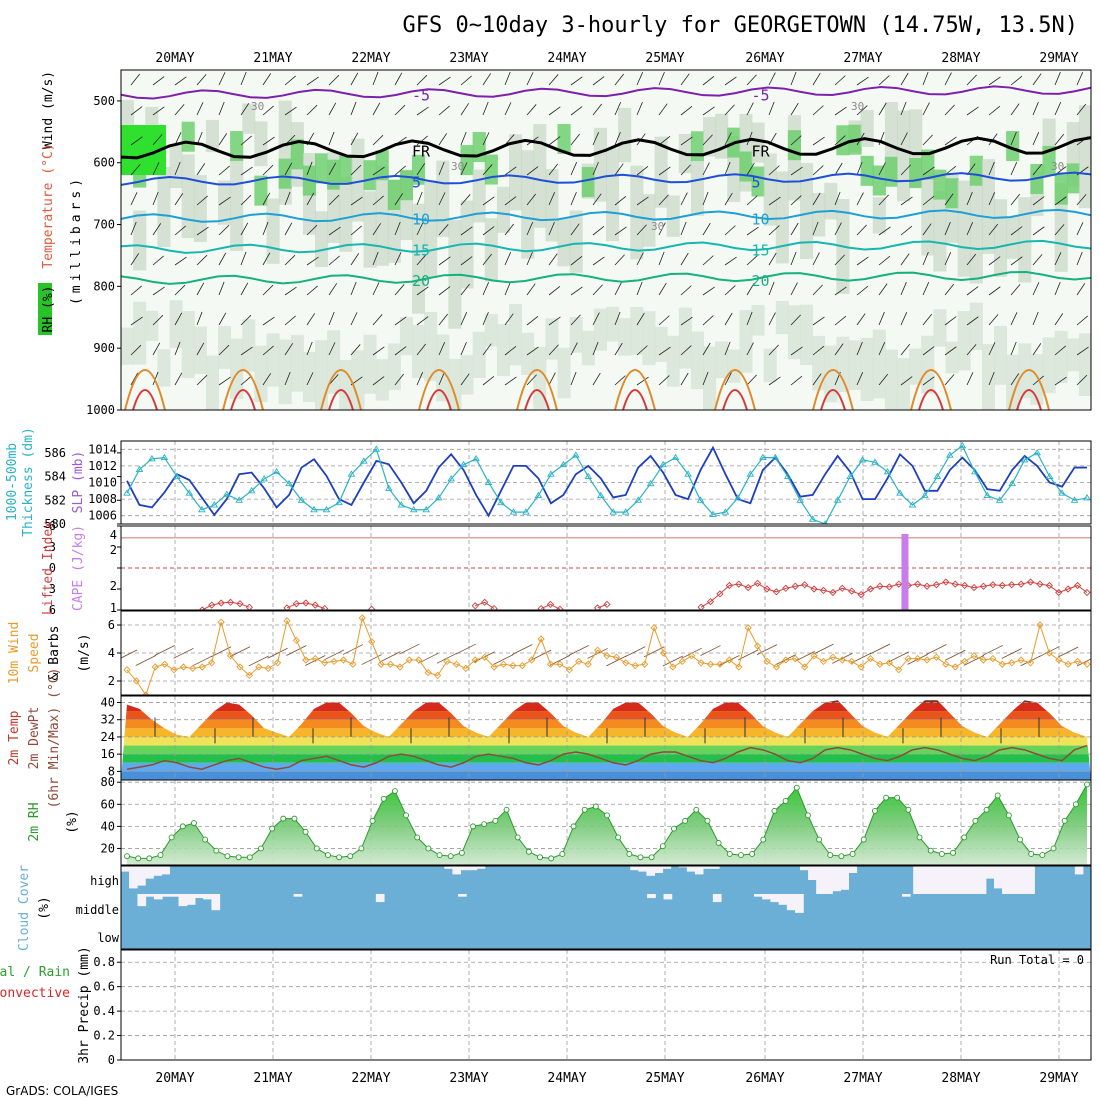 This screenshot has width=1100, height=1100. Describe the element at coordinates (48, 568) in the screenshot. I see `ylabel-lifted-index: Lifted Index` at that location.